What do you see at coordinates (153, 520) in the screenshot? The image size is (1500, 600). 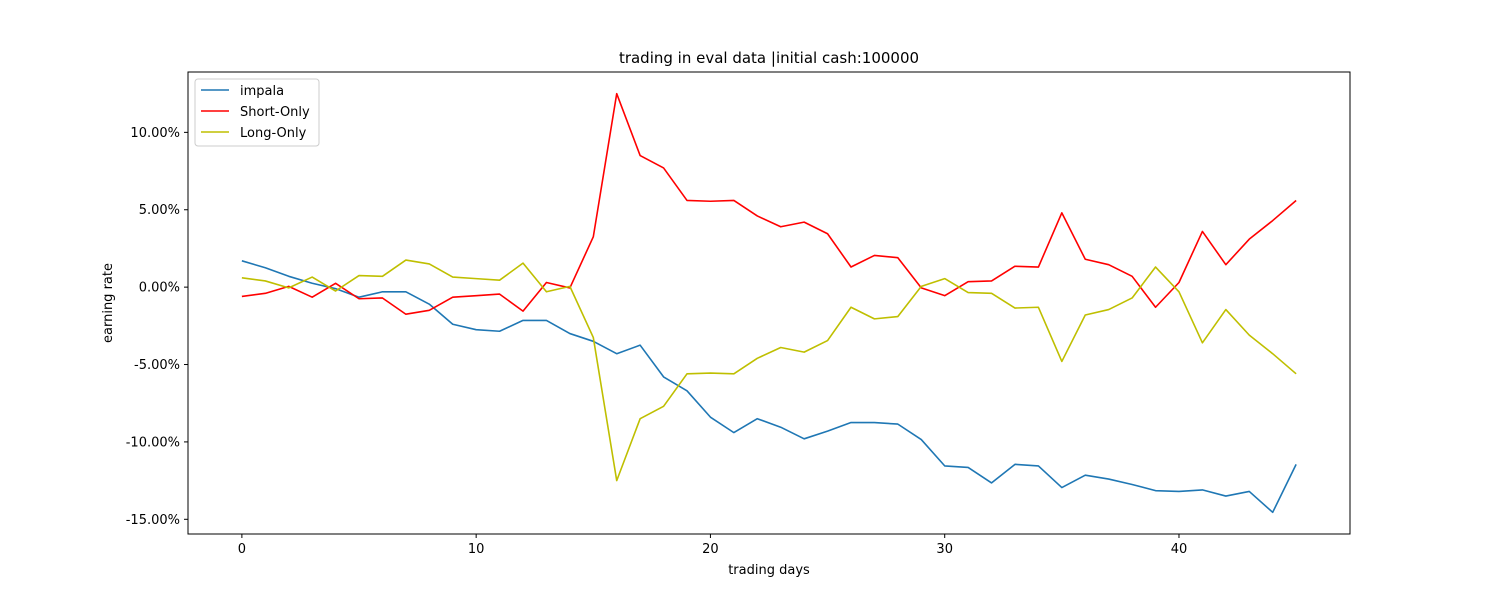 I see `y-tick-label: -15.00%` at bounding box center [153, 520].